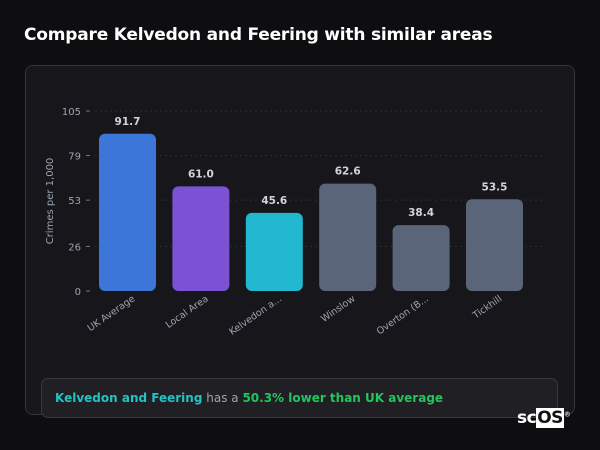 The width and height of the screenshot is (600, 450). I want to click on bar-value-label: 91.7, so click(128, 122).